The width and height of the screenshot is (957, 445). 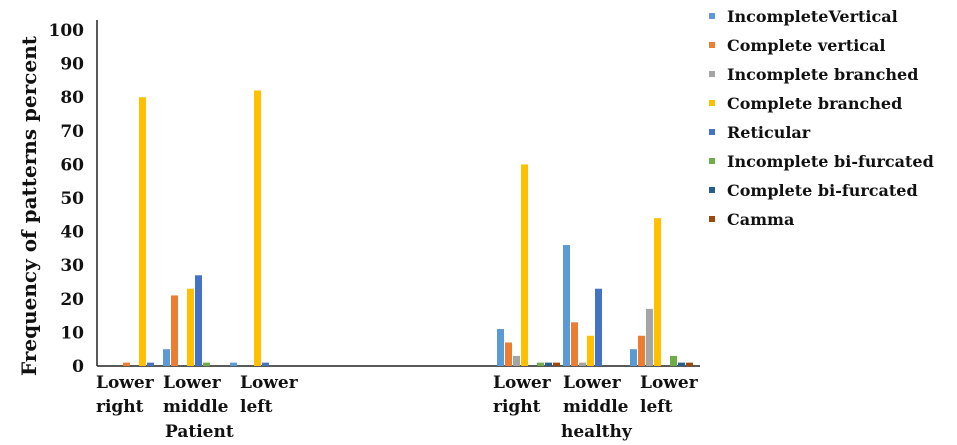 I want to click on y-axis-label: Frequency of patterns percent, so click(x=29, y=205).